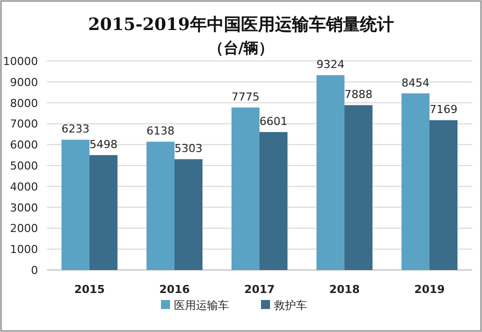 Image resolution: width=482 pixels, height=332 pixels. Describe the element at coordinates (188, 149) in the screenshot. I see `data-label: 5303` at that location.